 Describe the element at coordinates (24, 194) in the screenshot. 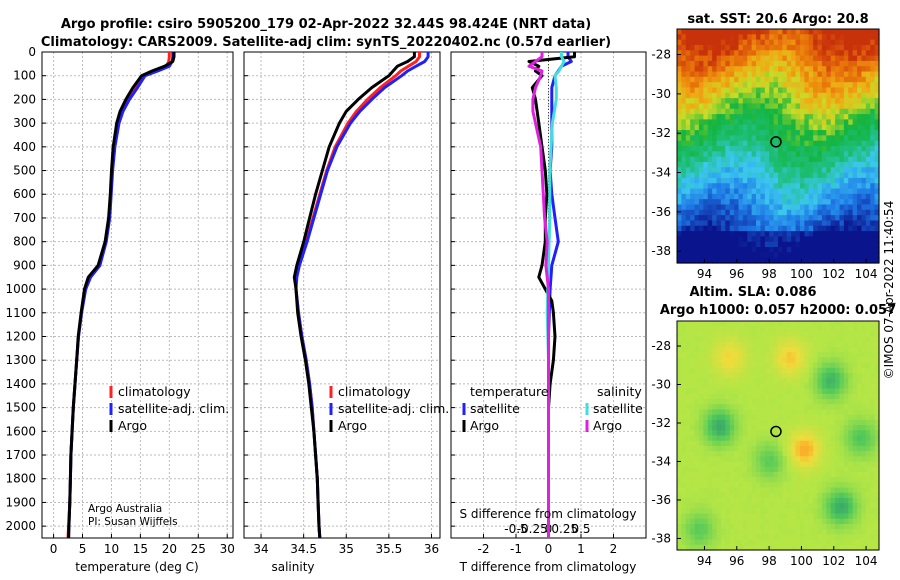

I see `depth-tick-label: 600` at that location.